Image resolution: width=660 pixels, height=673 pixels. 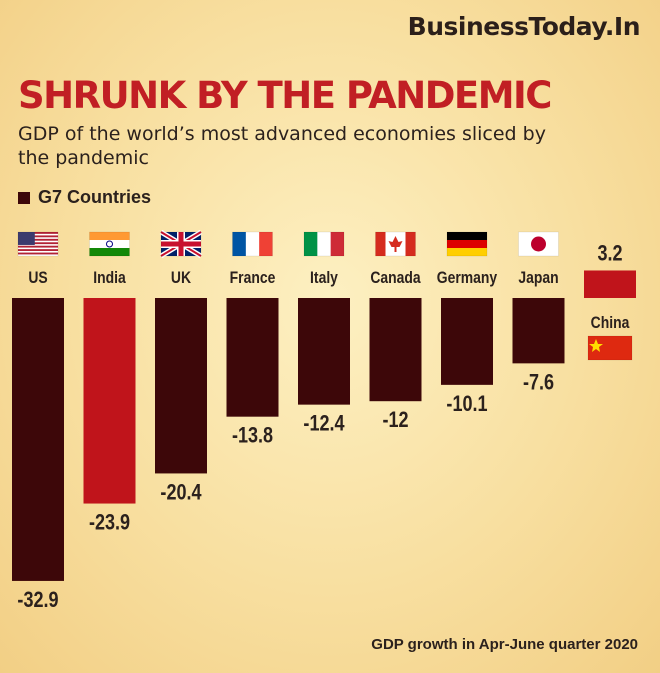 What do you see at coordinates (324, 351) in the screenshot?
I see `bar-italy` at bounding box center [324, 351].